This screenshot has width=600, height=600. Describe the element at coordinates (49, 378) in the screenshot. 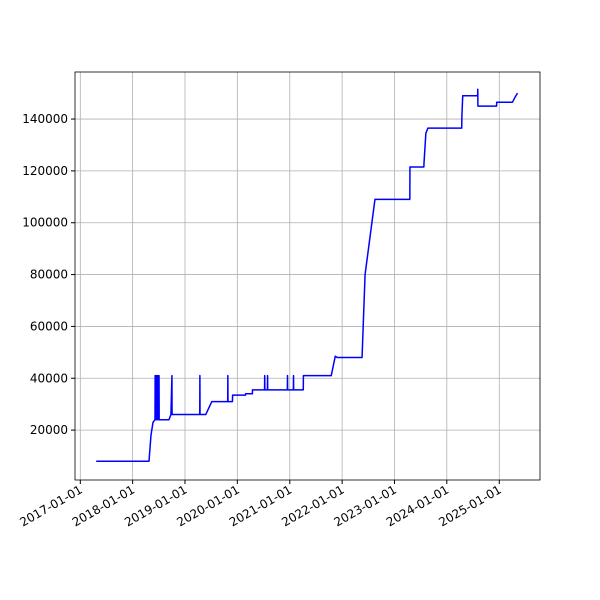

I see `y-tick-label: 40000` at that location.